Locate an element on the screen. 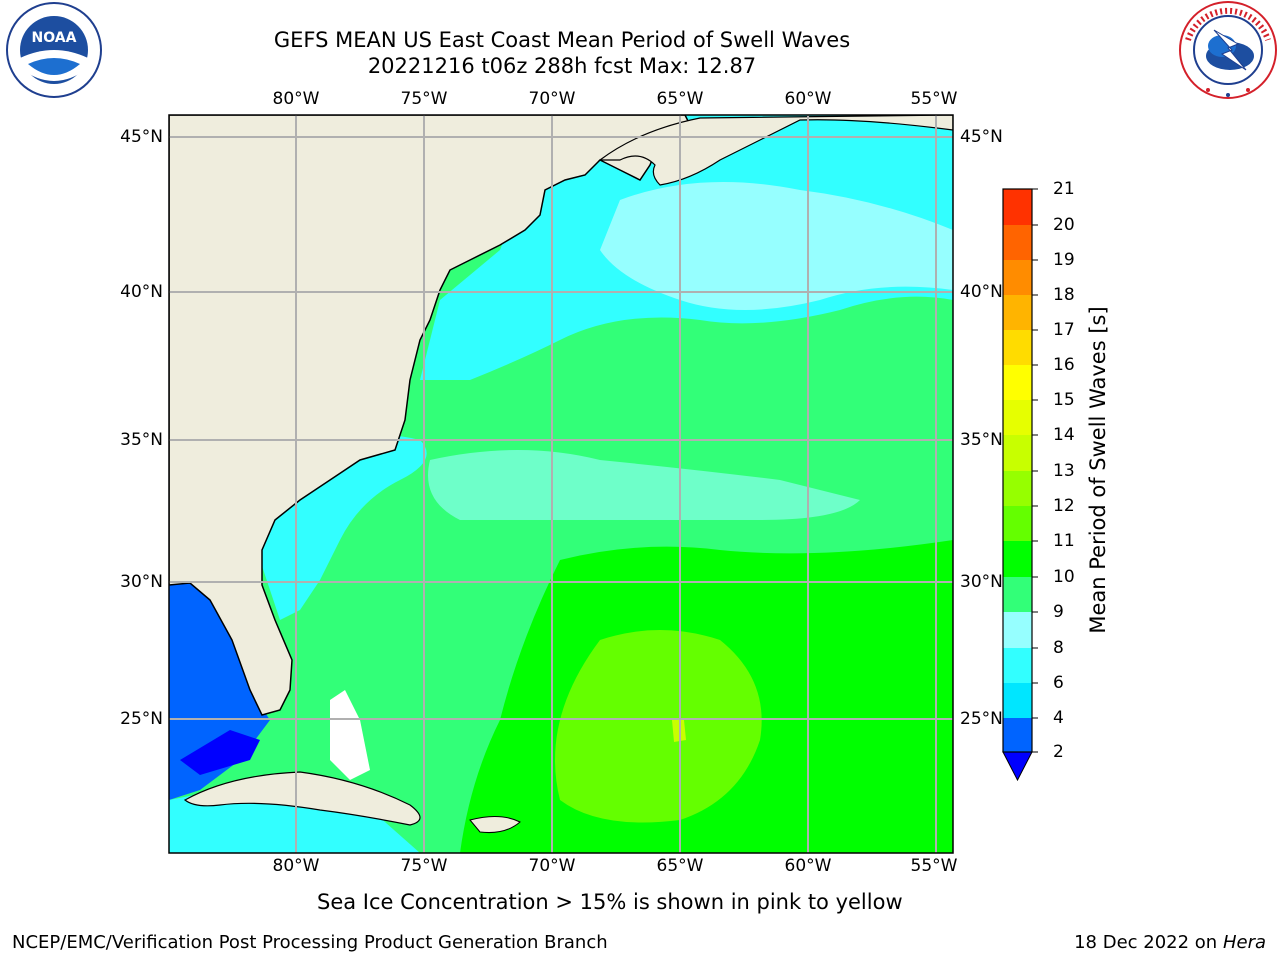 The image size is (1280, 960). colorbar-tick-11: 11 is located at coordinates (1064, 541).